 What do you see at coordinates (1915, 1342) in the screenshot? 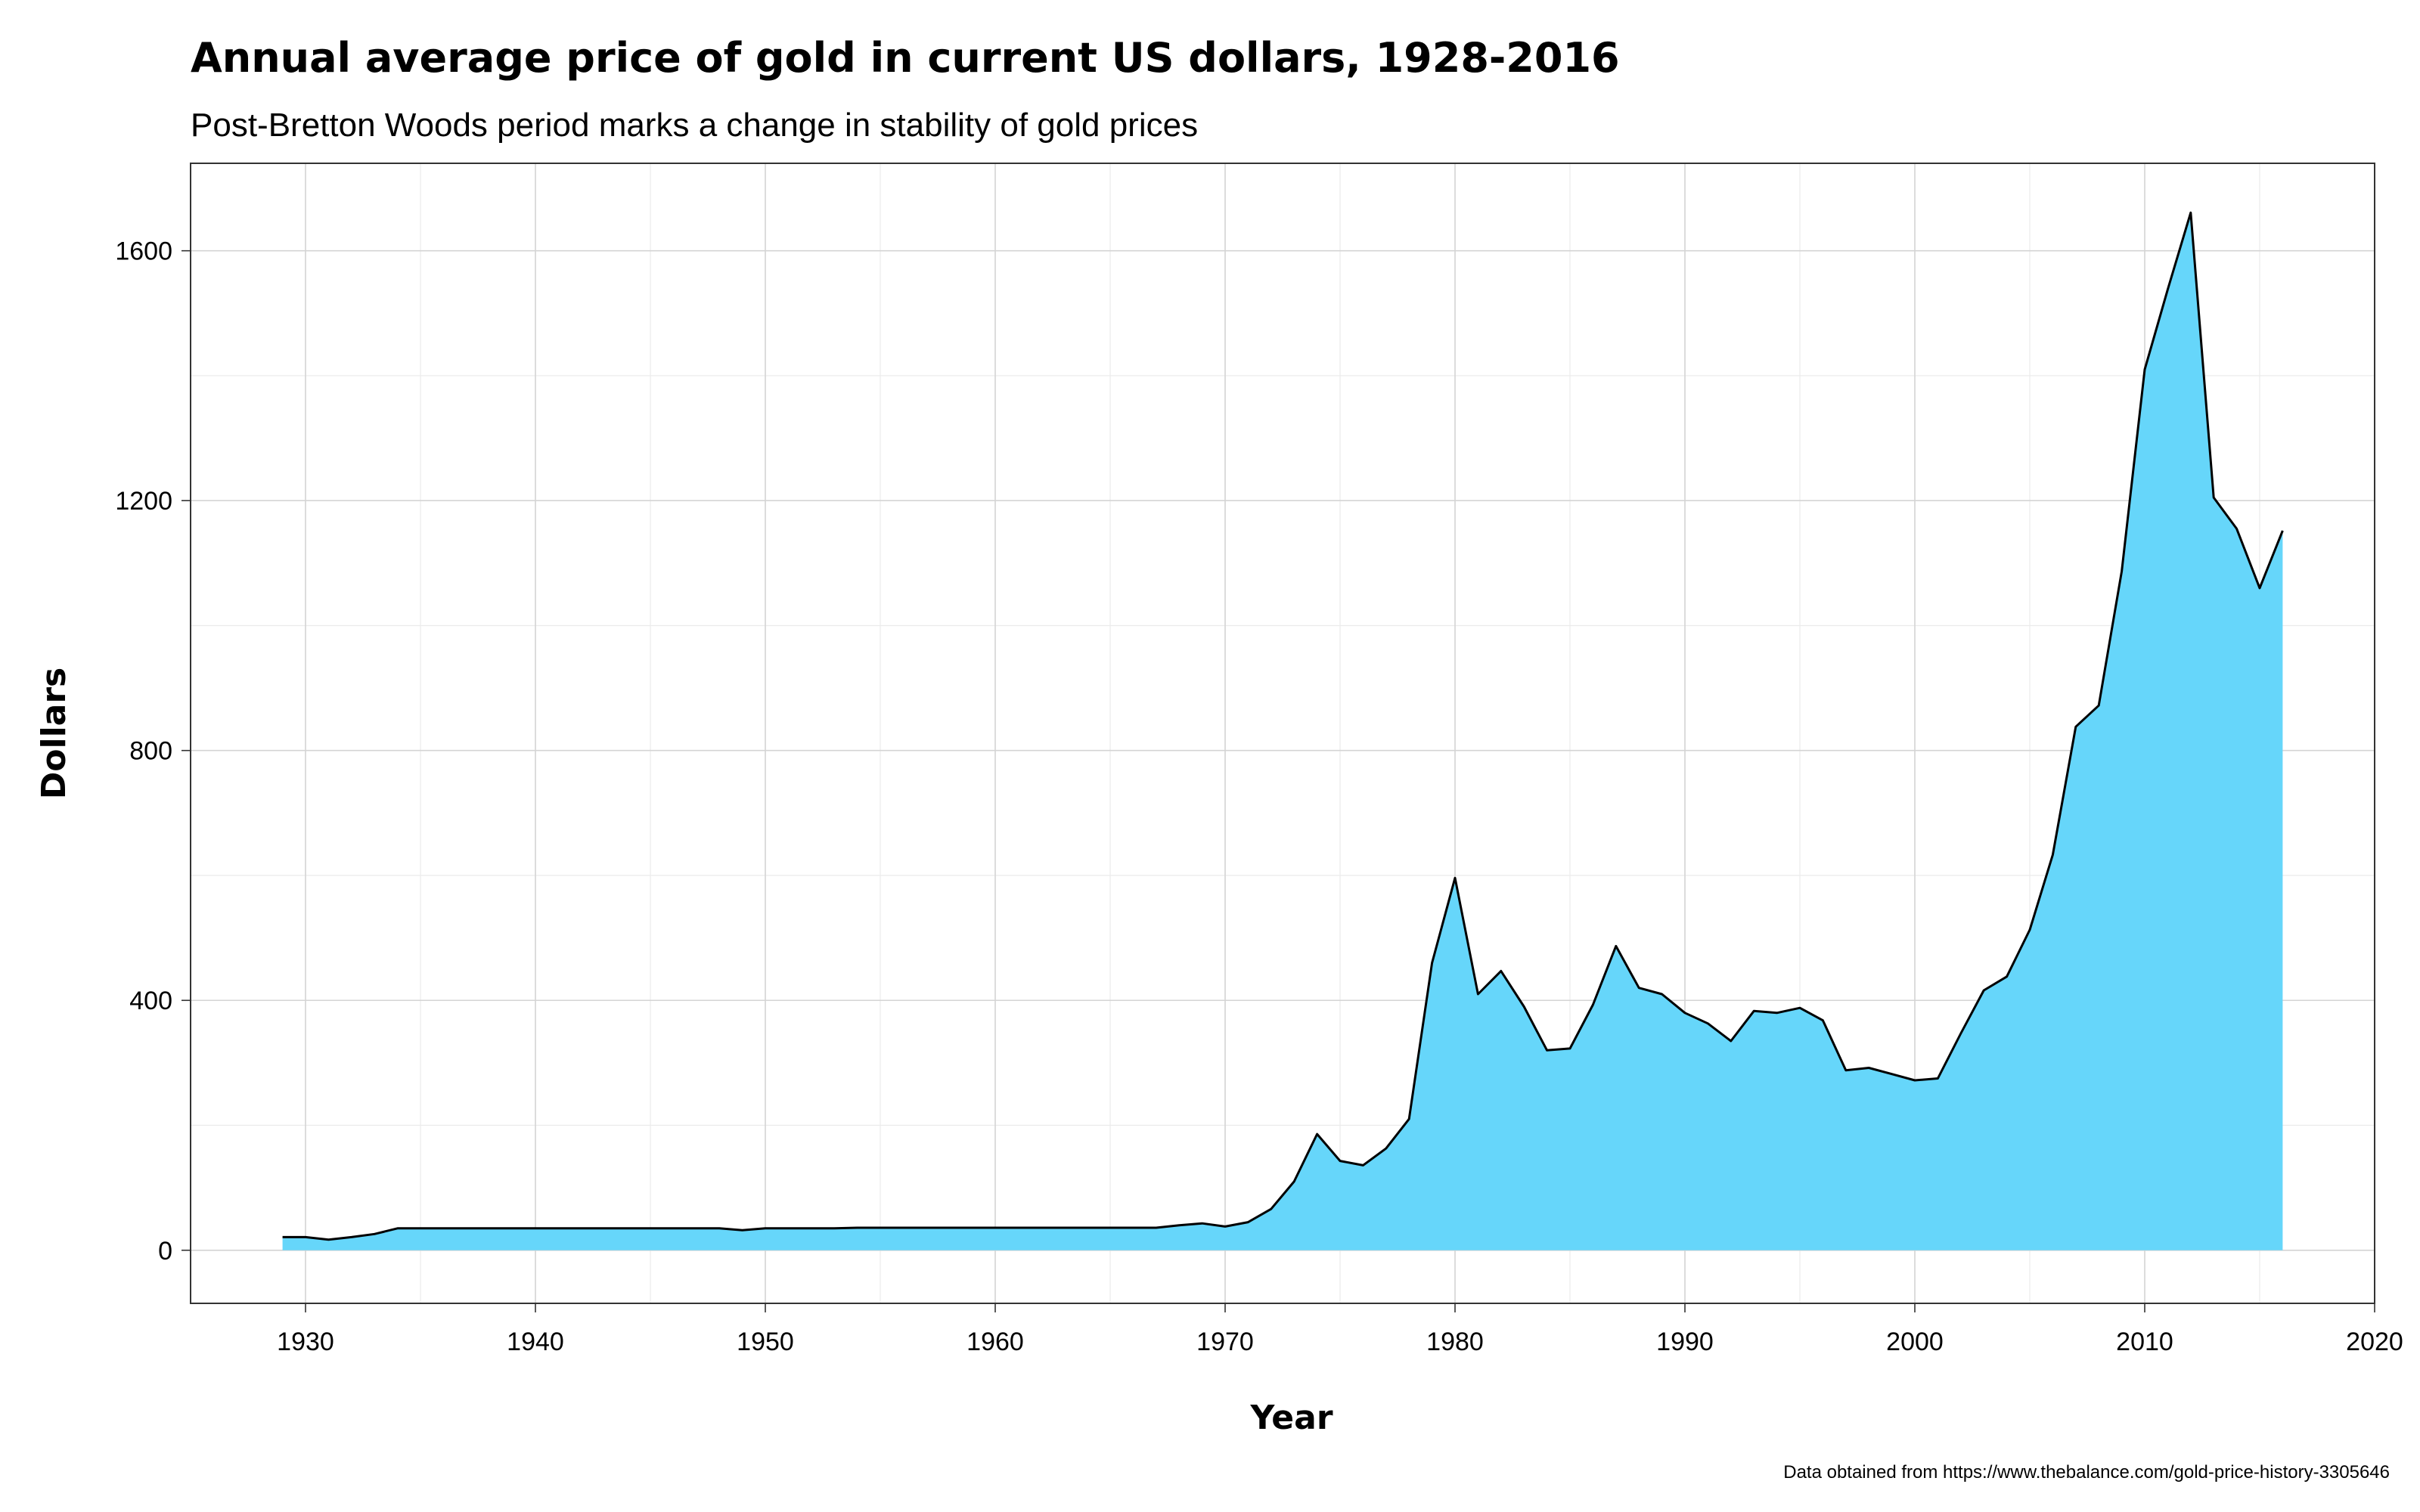
I see `x-tick-label: 2000` at bounding box center [1915, 1342].